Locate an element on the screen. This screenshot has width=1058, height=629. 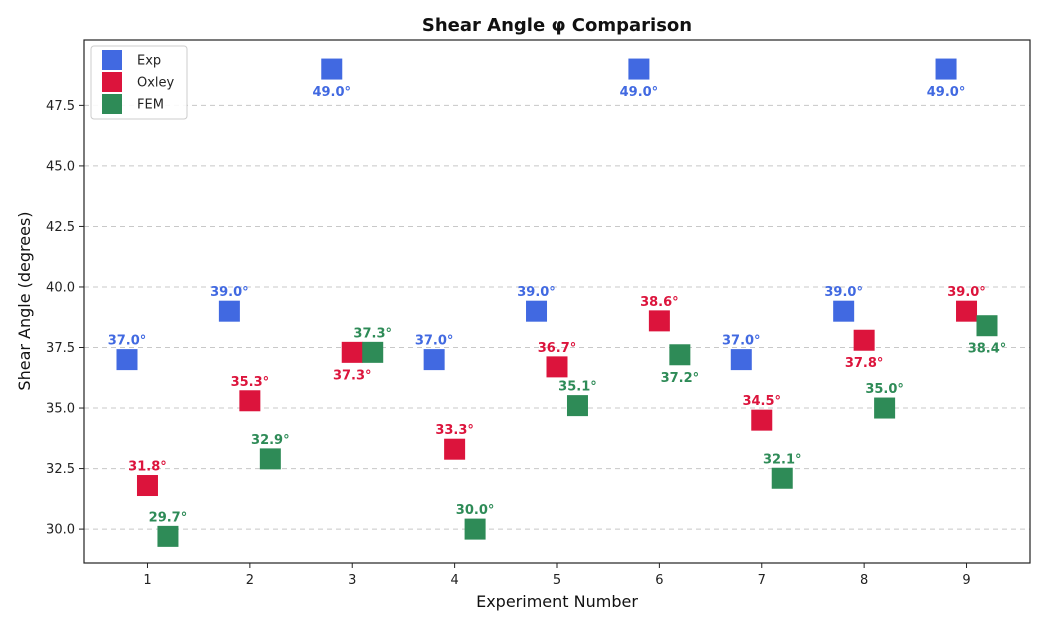
x-tick-label: 1 is located at coordinates (147, 580).